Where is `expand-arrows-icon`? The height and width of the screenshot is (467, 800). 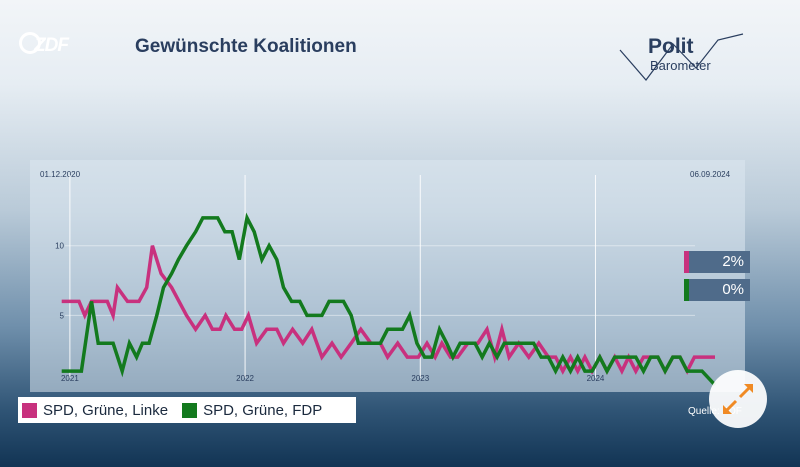
expand-arrows-icon is located at coordinates (738, 399).